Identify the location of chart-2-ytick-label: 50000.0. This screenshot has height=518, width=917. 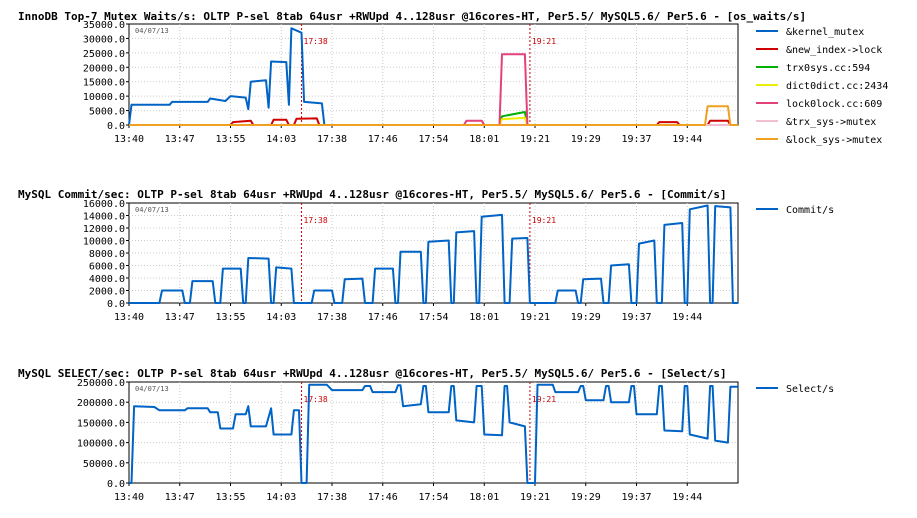
(104, 464).